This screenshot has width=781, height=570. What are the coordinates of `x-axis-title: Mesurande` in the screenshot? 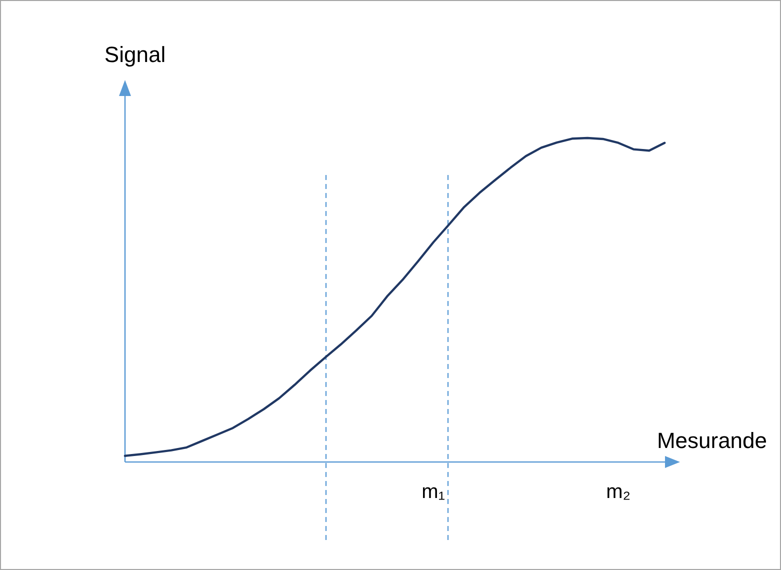 It's located at (712, 440).